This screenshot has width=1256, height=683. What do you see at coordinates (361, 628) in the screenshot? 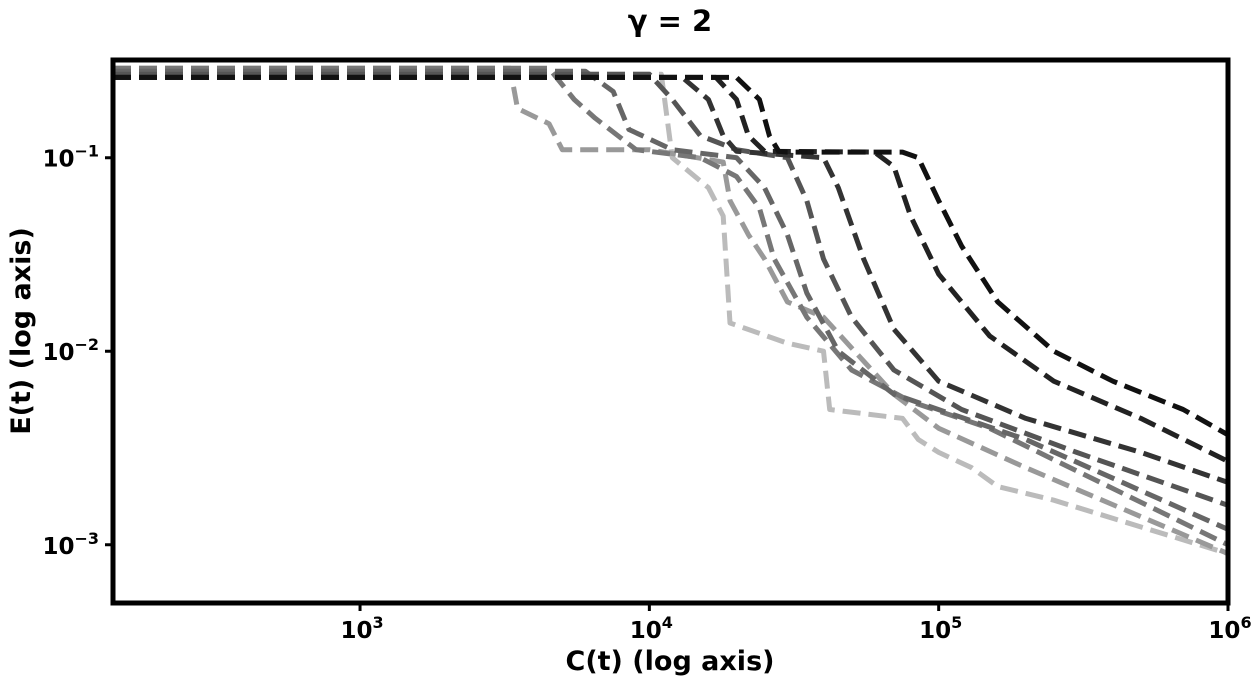
I see `x-tick-label-1: 103` at bounding box center [361, 628].